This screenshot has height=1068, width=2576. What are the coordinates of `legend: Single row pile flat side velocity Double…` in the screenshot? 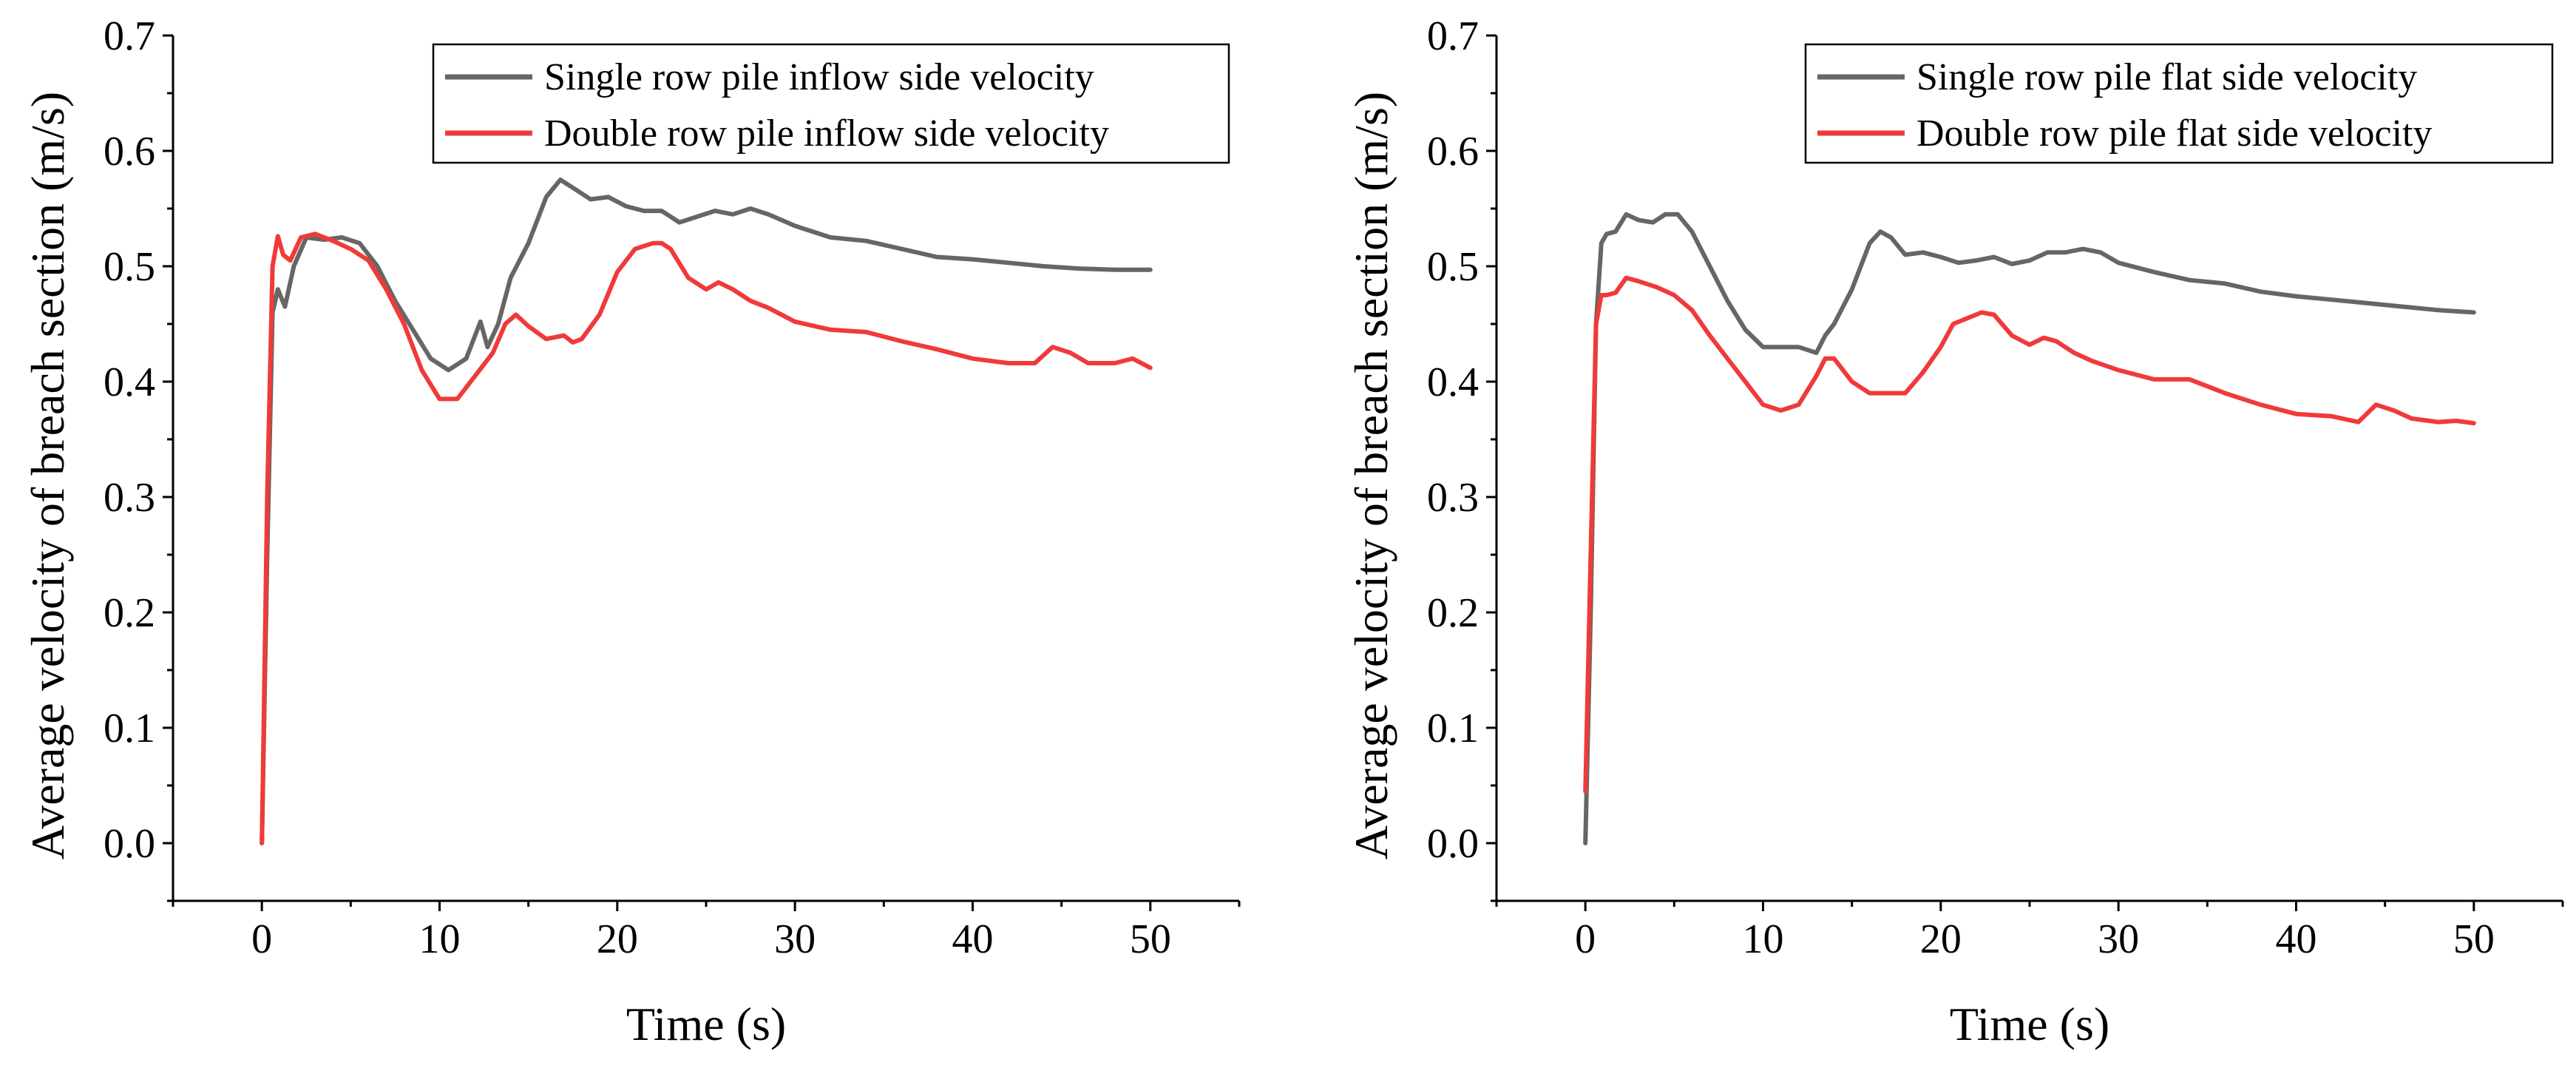 It's located at (2179, 104).